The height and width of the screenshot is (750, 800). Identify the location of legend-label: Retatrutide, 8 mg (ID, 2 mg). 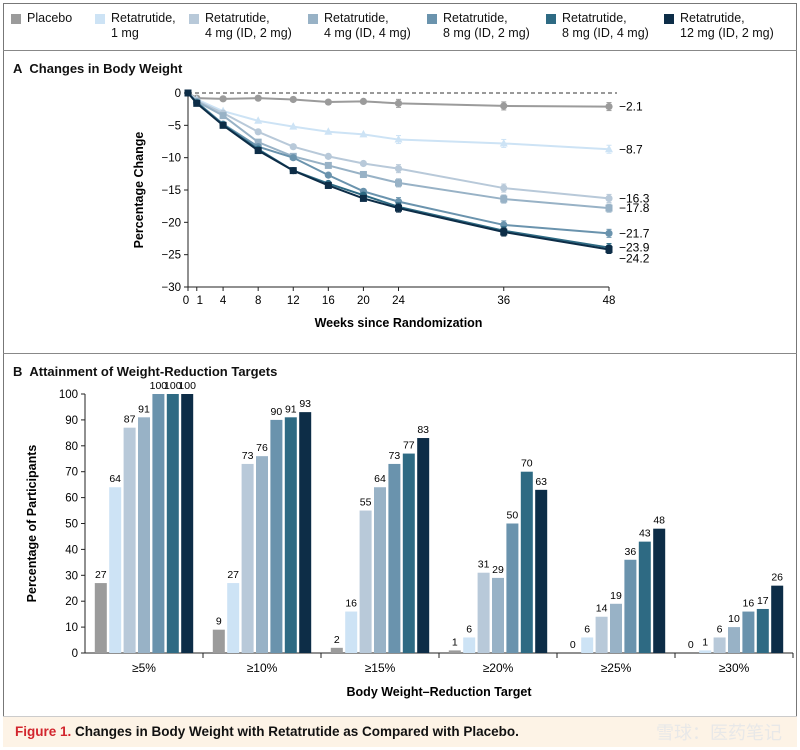
(486, 25).